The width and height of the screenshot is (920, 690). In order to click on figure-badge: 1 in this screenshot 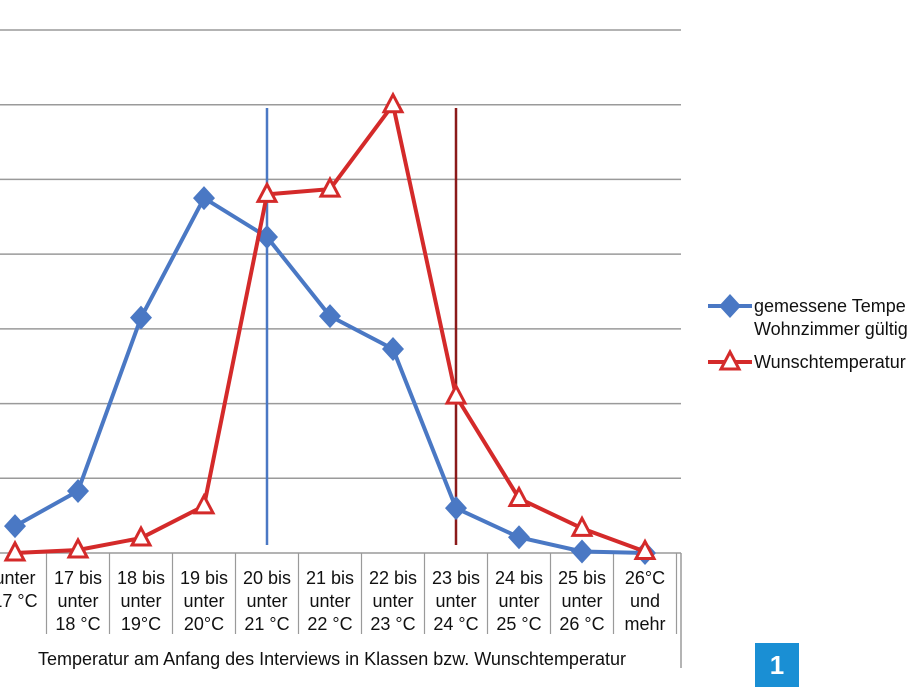, I will do `click(777, 665)`.